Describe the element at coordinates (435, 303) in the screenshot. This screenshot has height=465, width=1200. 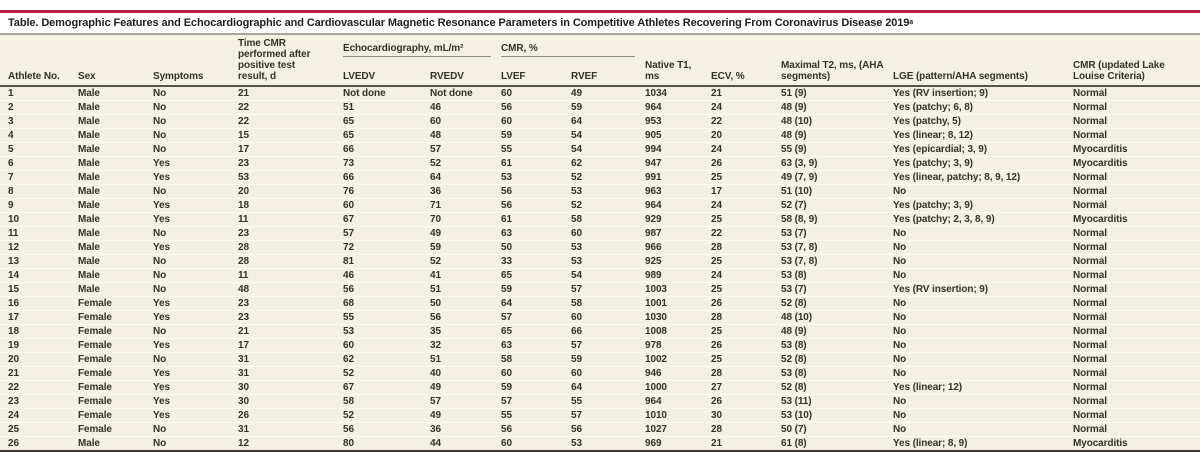
I see `cell-rvedv: 50` at that location.